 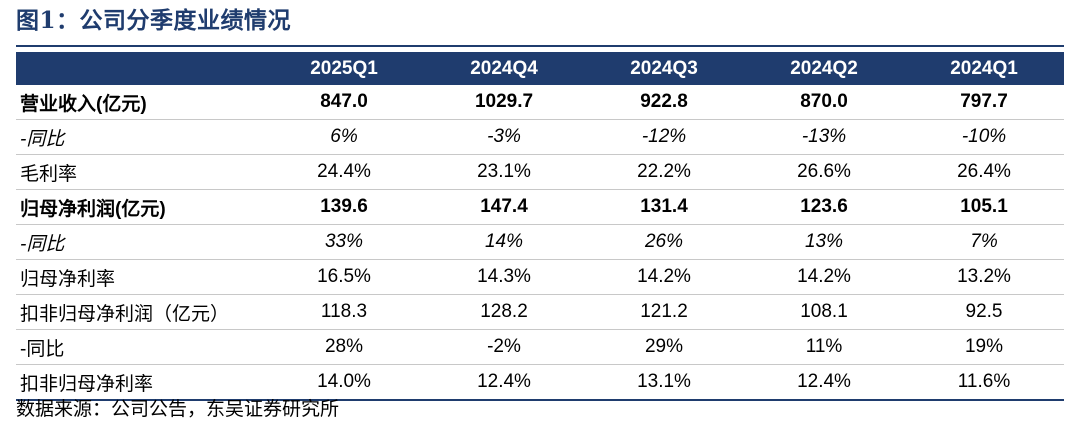 What do you see at coordinates (984, 207) in the screenshot?
I see `table-cell: 105.1` at bounding box center [984, 207].